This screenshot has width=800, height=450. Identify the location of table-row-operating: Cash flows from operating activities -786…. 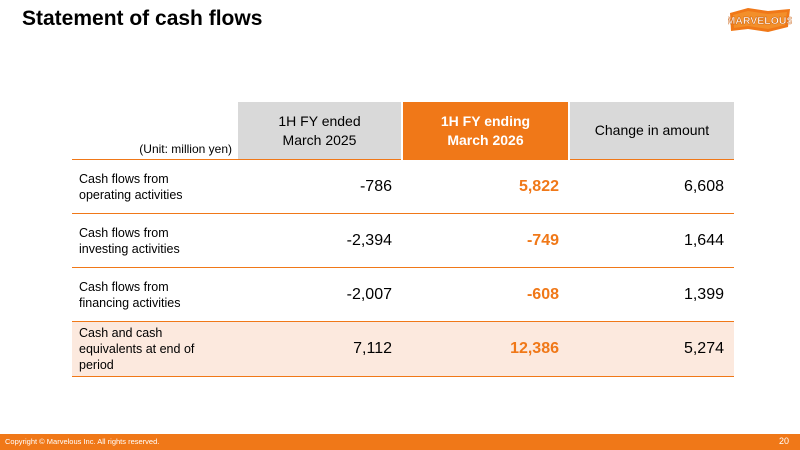
(403, 186).